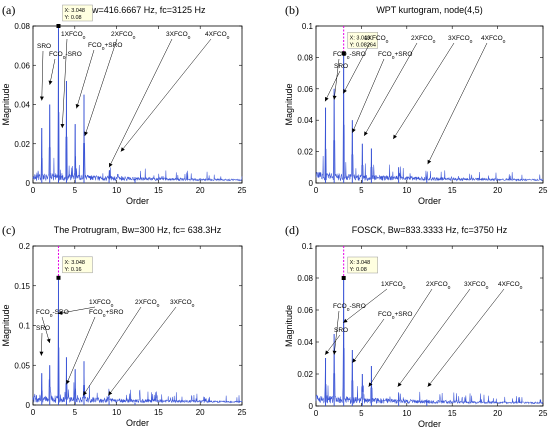 This screenshot has height=436, width=550. I want to click on x-axis-label: Order, so click(429, 201).